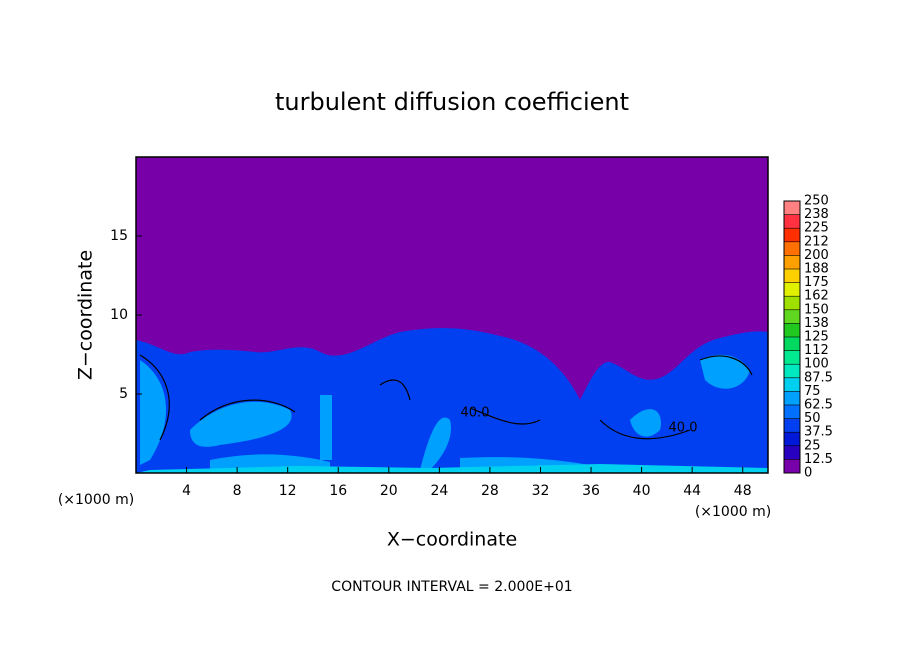 The width and height of the screenshot is (904, 658). I want to click on x-tick-label: 36, so click(591, 491).